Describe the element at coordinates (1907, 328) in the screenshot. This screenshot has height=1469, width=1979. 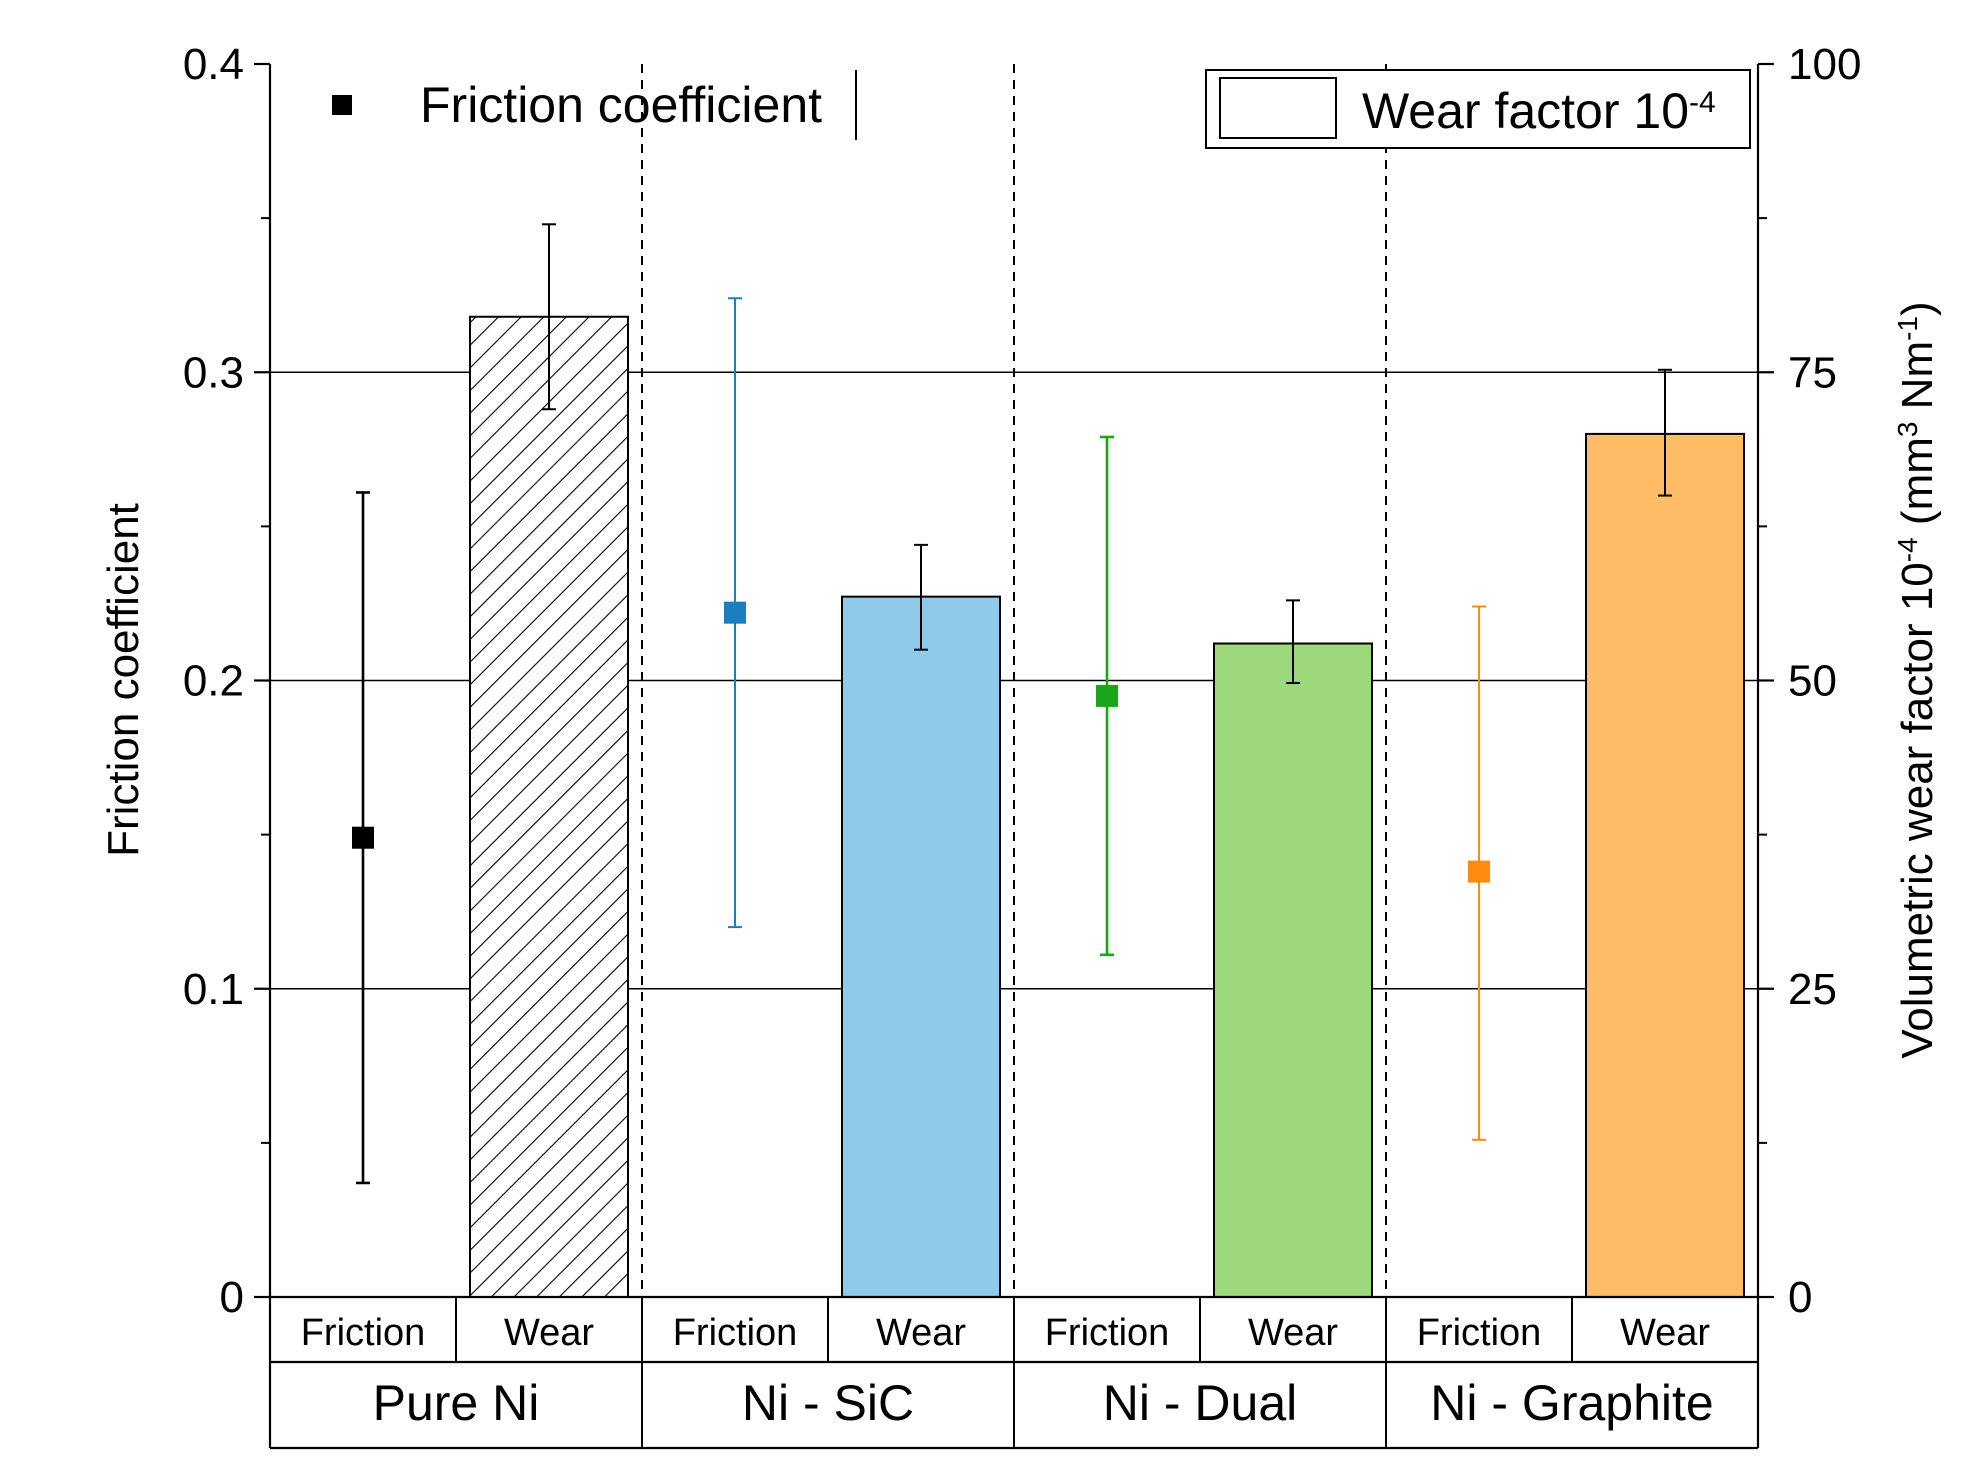
I see `right-axis-title-sup-3: -1` at that location.